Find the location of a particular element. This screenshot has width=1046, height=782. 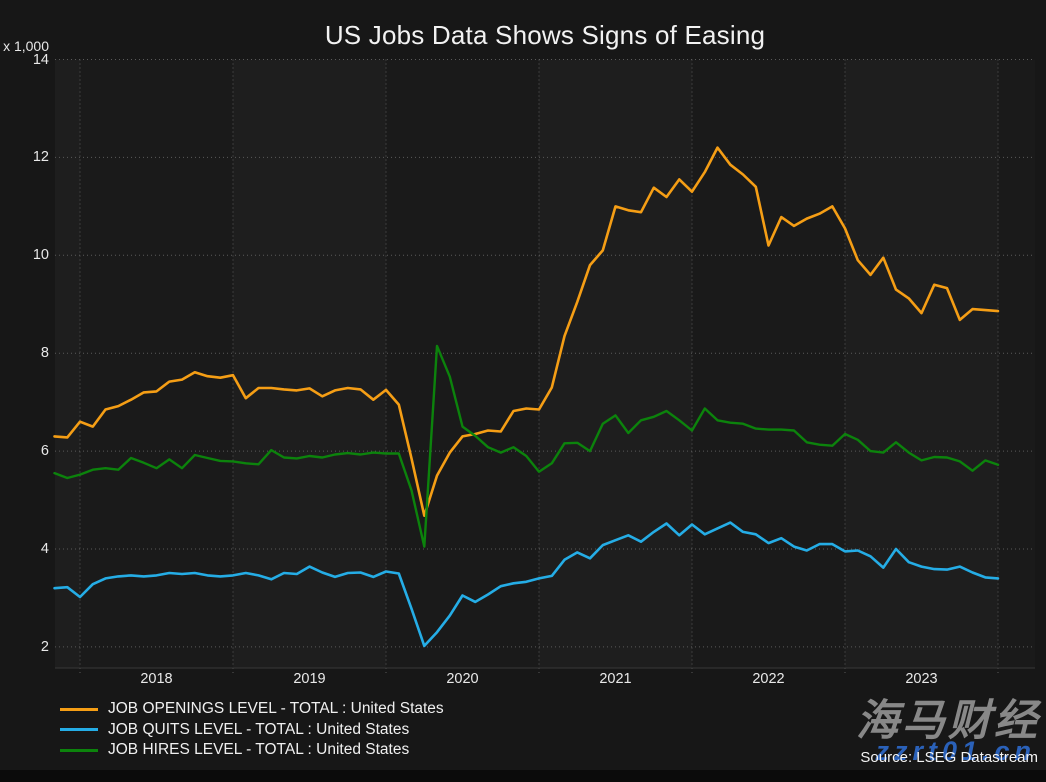

x-axis-year-label: 2019 is located at coordinates (309, 679).